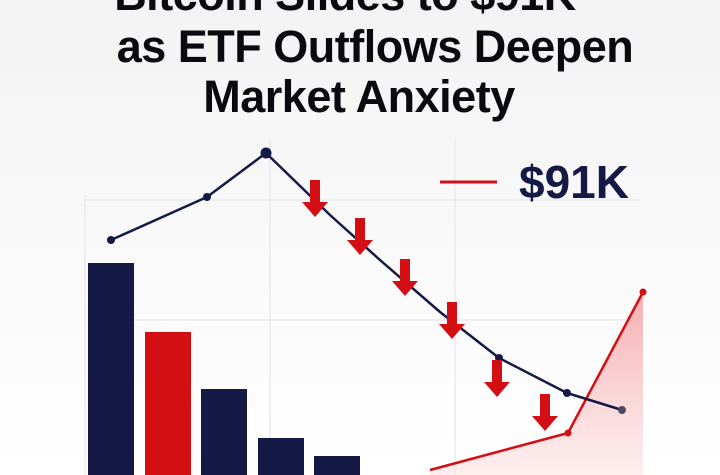 This screenshot has height=475, width=720. Describe the element at coordinates (574, 182) in the screenshot. I see `legend-label: $91K` at that location.